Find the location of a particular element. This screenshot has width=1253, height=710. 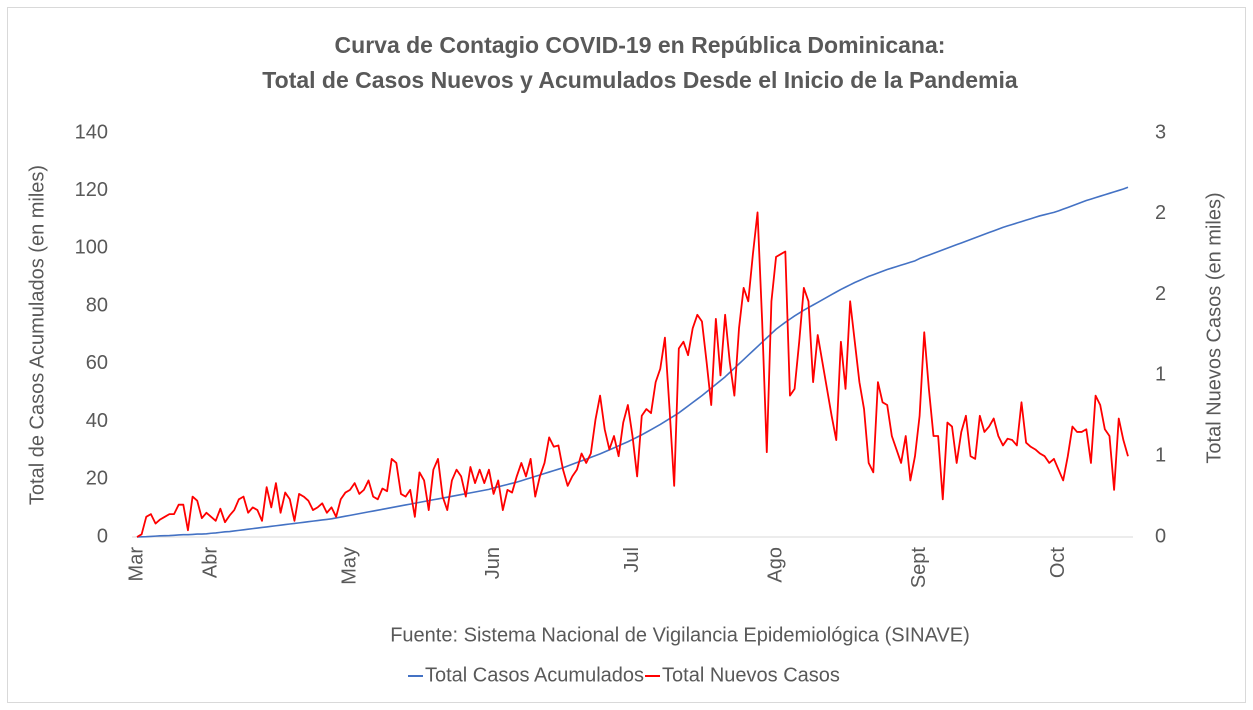

y-tick-label: 40 is located at coordinates (97, 421).